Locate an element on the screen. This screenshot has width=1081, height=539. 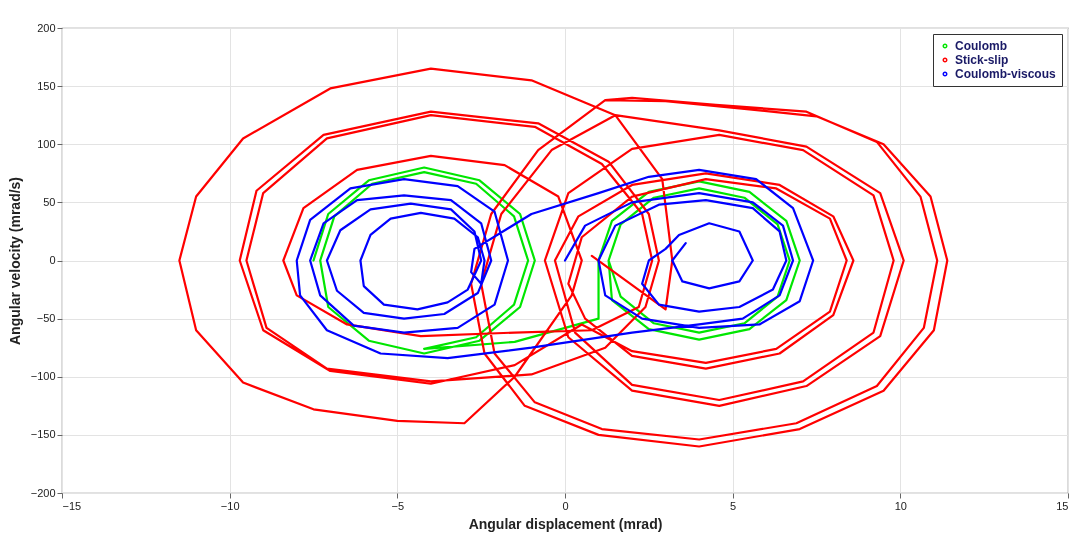
legend-label: Coulomb is located at coordinates (981, 46).